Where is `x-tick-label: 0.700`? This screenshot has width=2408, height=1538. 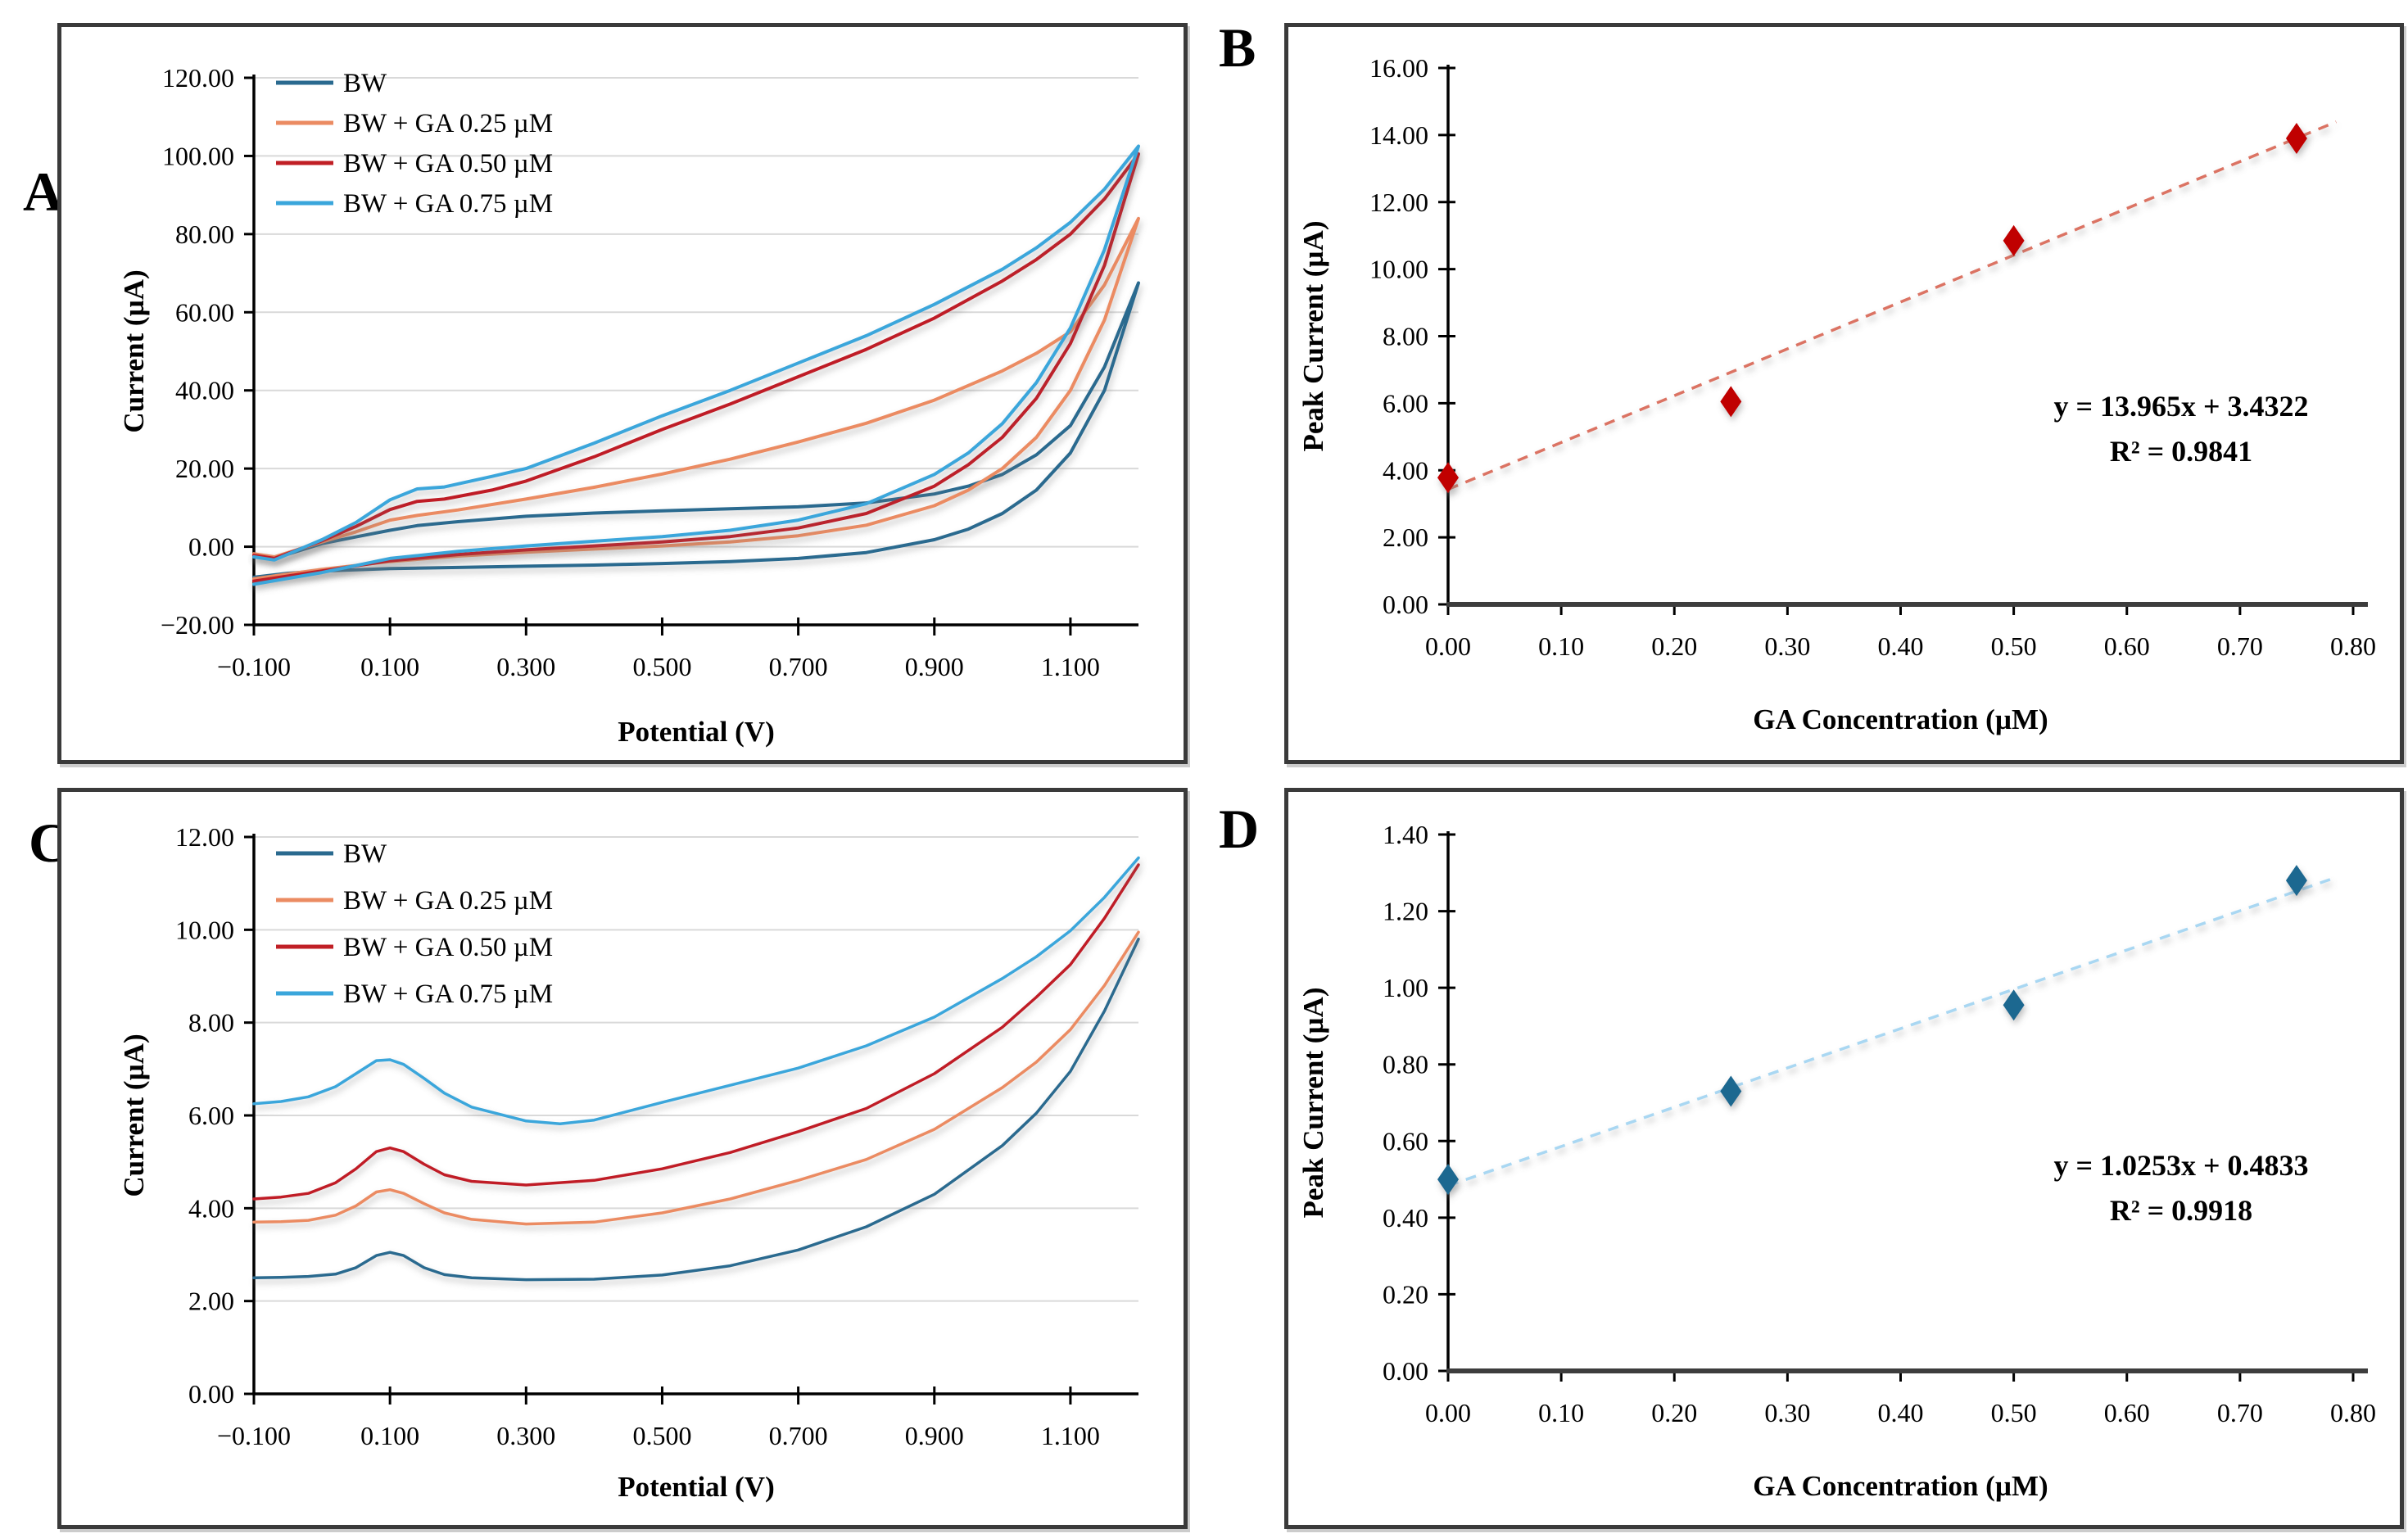
x-tick-label: 0.700 is located at coordinates (798, 1435).